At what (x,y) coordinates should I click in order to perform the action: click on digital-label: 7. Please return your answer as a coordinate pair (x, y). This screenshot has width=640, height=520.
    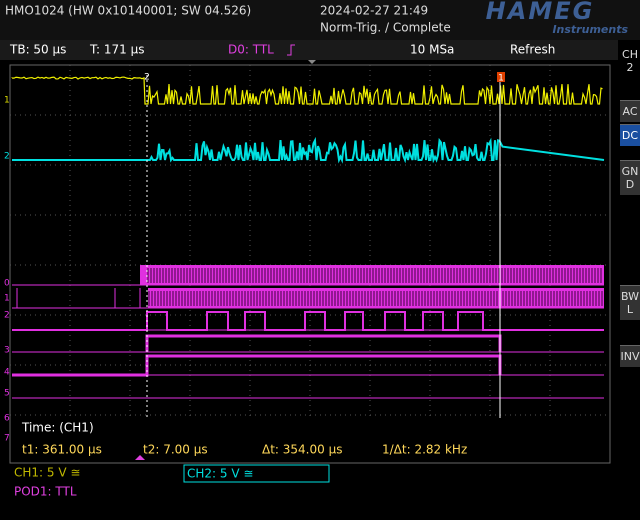
    Looking at the image, I should click on (7, 439).